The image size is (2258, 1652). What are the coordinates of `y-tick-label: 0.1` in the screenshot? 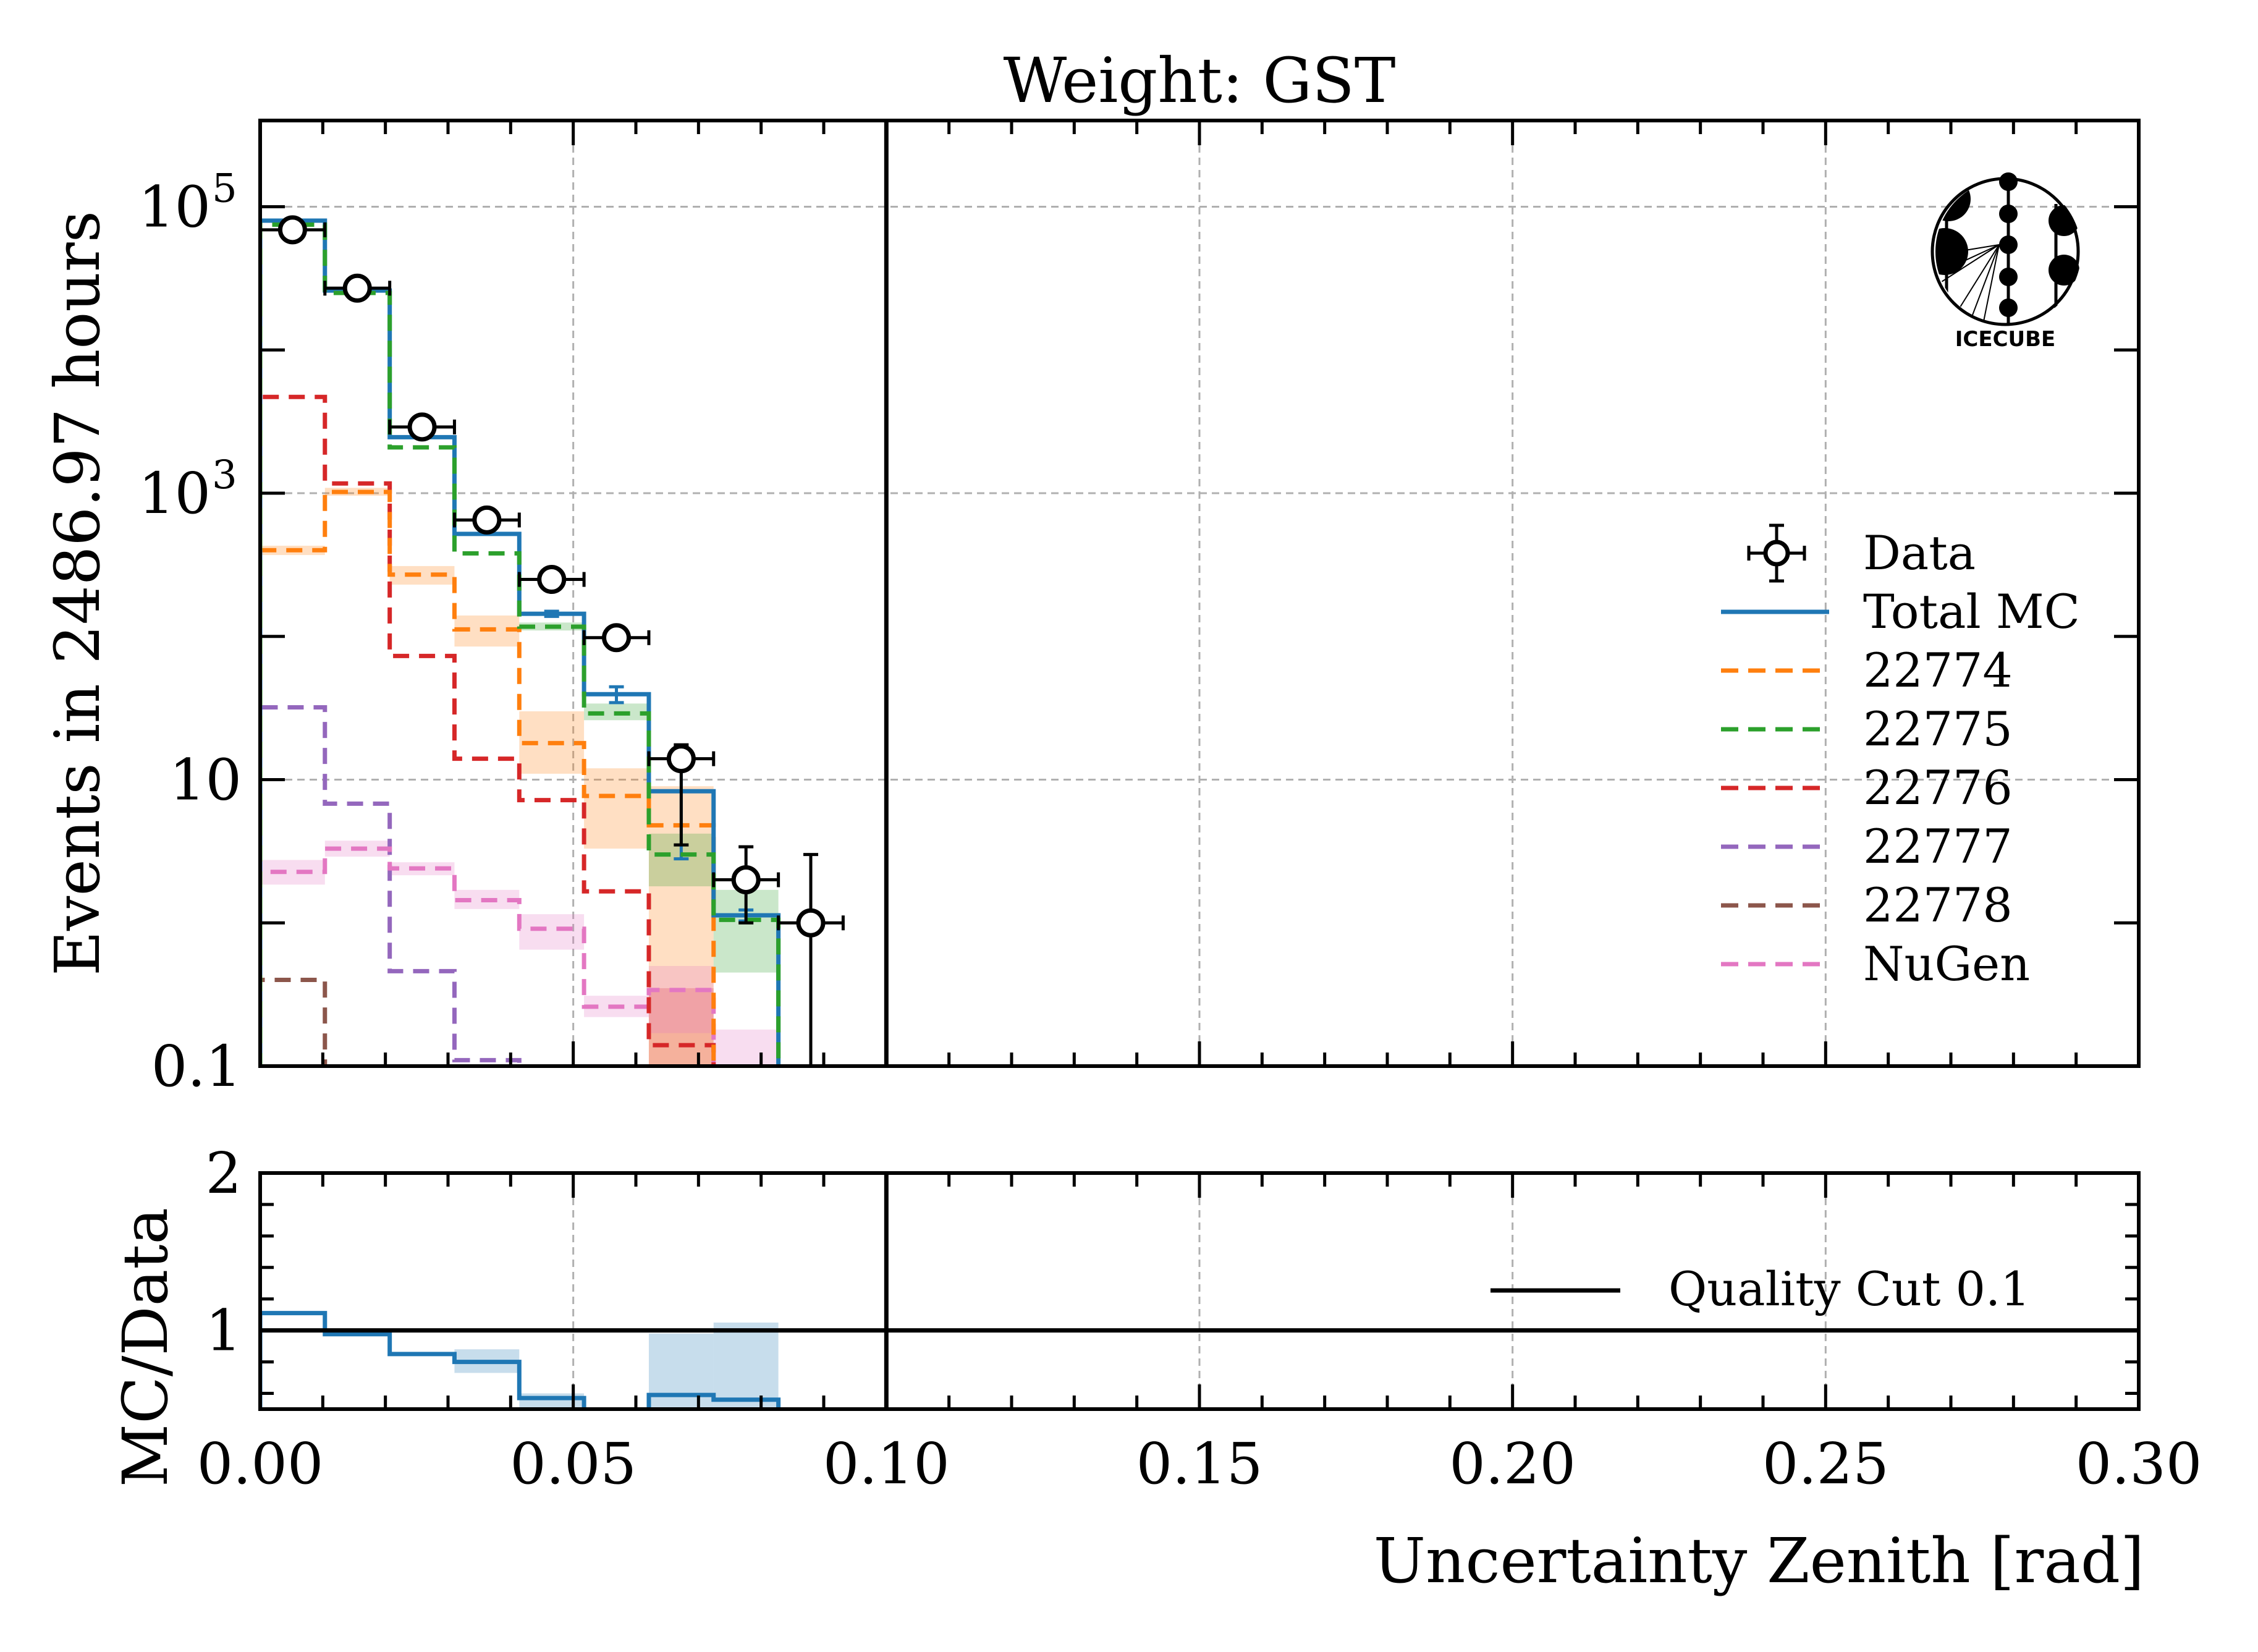 It's located at (196, 1066).